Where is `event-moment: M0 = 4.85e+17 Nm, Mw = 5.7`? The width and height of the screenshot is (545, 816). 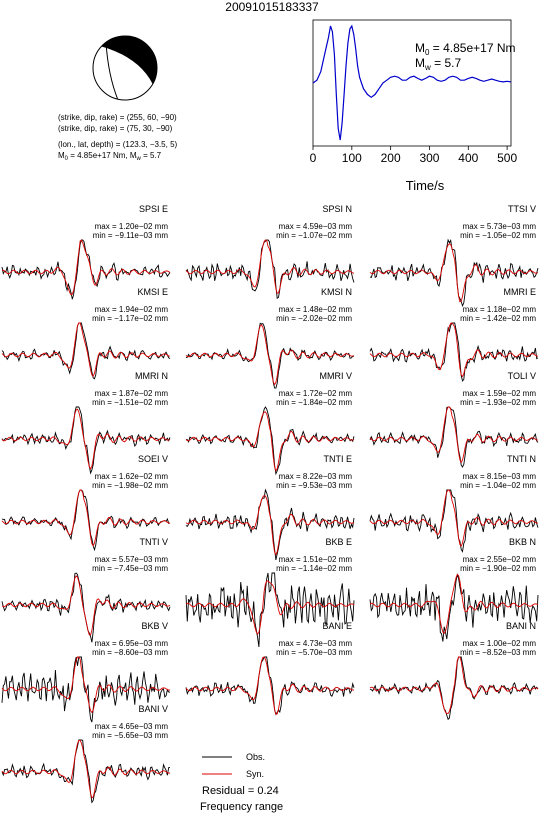 event-moment: M0 = 4.85e+17 Nm, Mw = 5.7 is located at coordinates (110, 156).